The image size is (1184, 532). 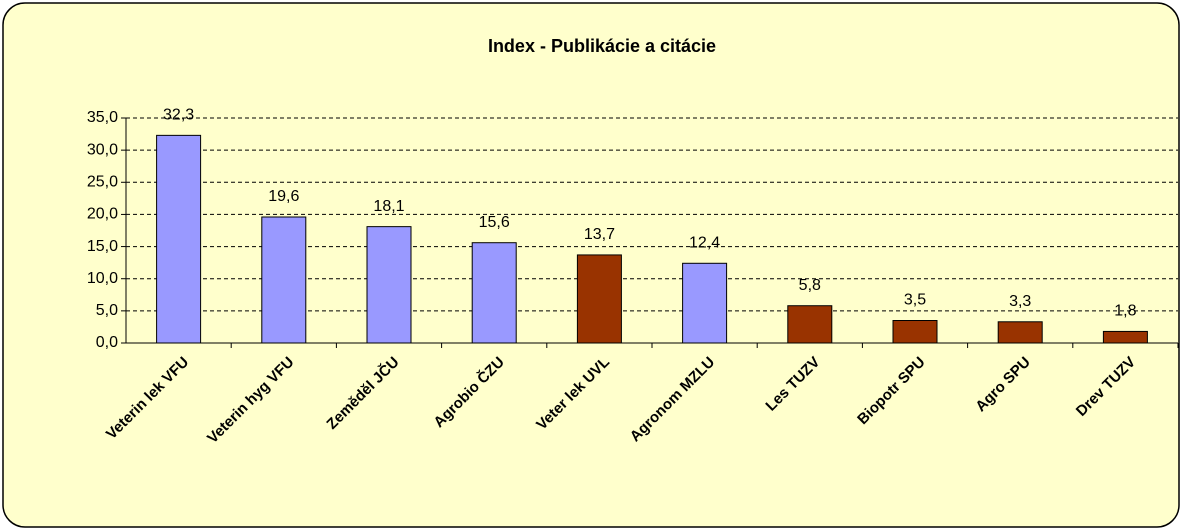 I want to click on data-label: 12,4, so click(x=704, y=243).